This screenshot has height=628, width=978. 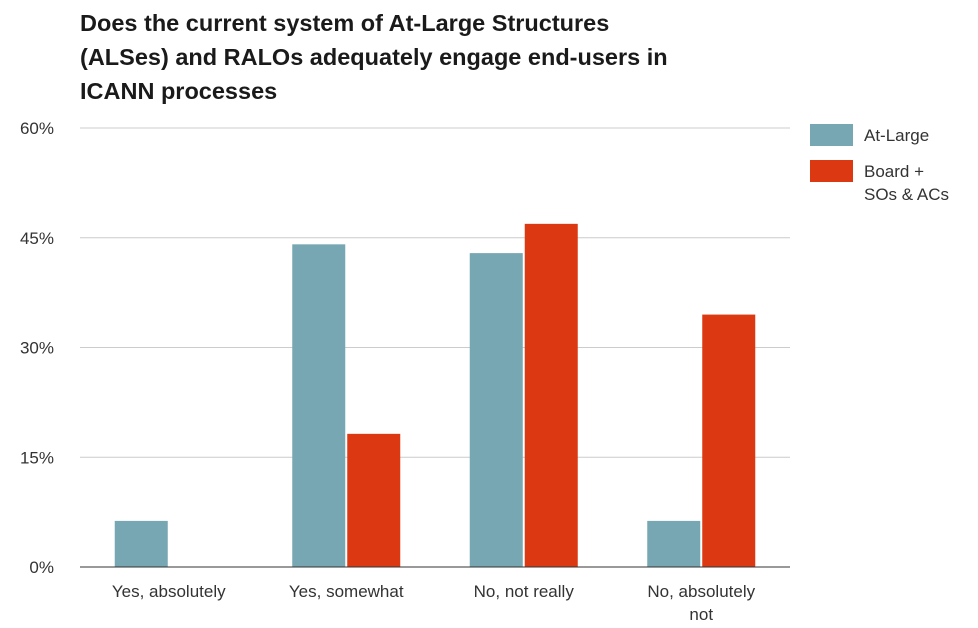 What do you see at coordinates (37, 238) in the screenshot?
I see `y-tick-label: 45%` at bounding box center [37, 238].